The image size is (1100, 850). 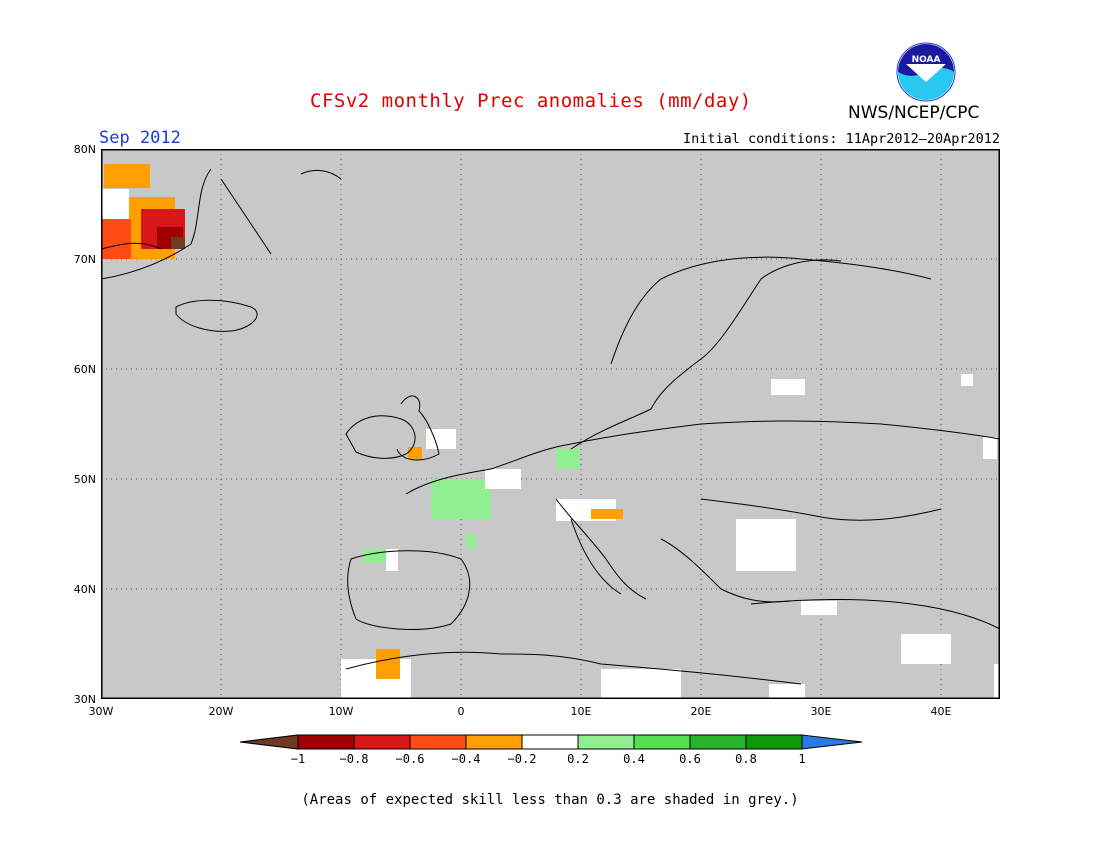 I want to click on colorbar-tick-label: −1, so click(x=298, y=759).